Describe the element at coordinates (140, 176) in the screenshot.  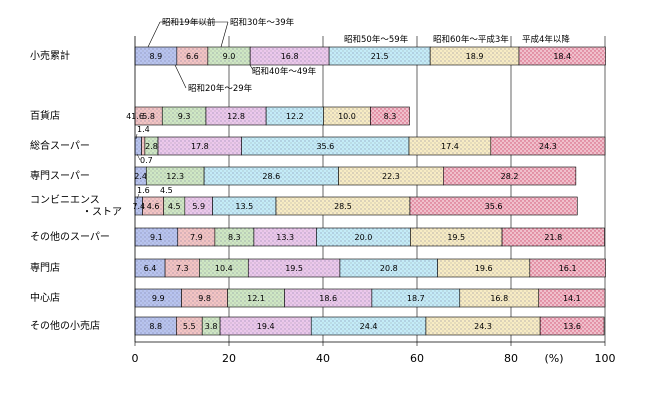
I see `bar-value-label: 2.4` at that location.